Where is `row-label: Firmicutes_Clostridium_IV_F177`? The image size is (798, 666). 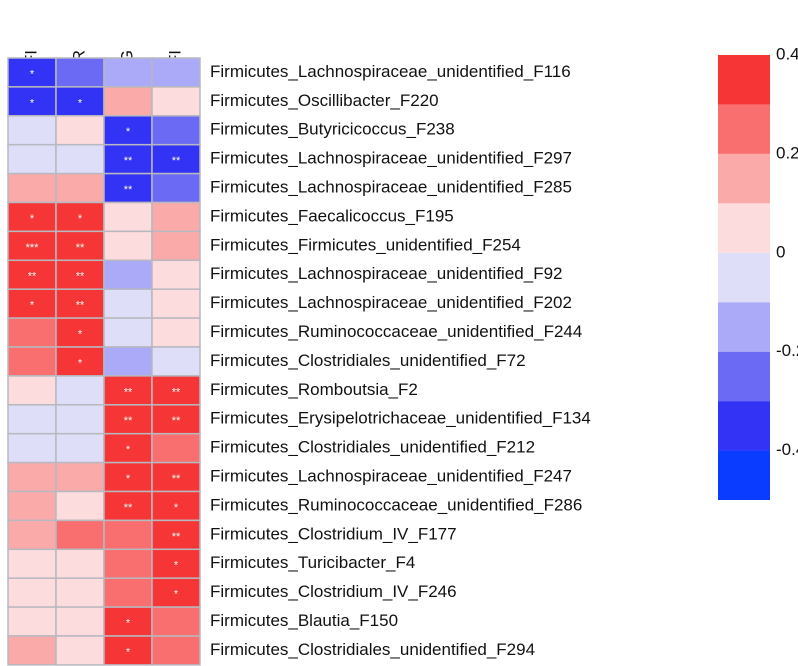 row-label: Firmicutes_Clostridium_IV_F177 is located at coordinates (333, 533).